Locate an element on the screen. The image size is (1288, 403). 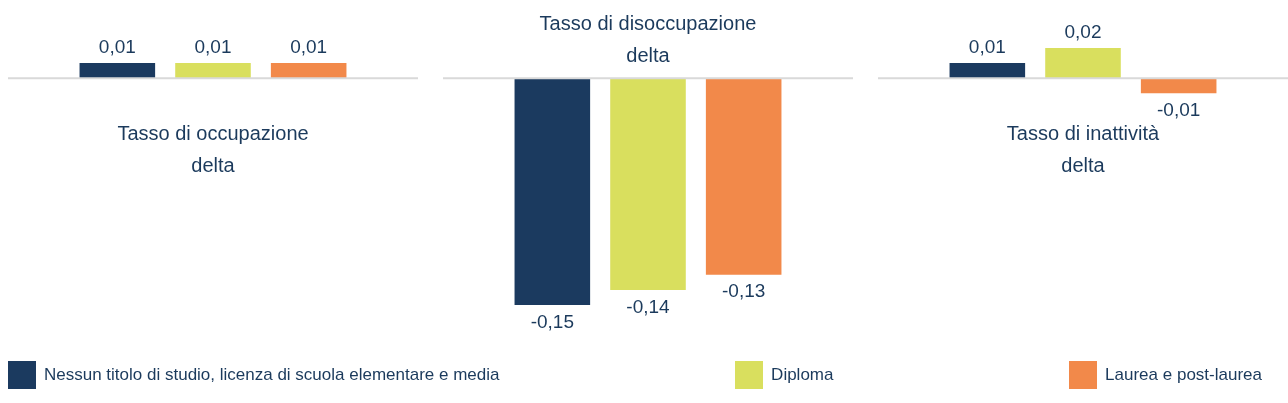
text: Tasso di occupazione delta is located at coordinates (213, 149).